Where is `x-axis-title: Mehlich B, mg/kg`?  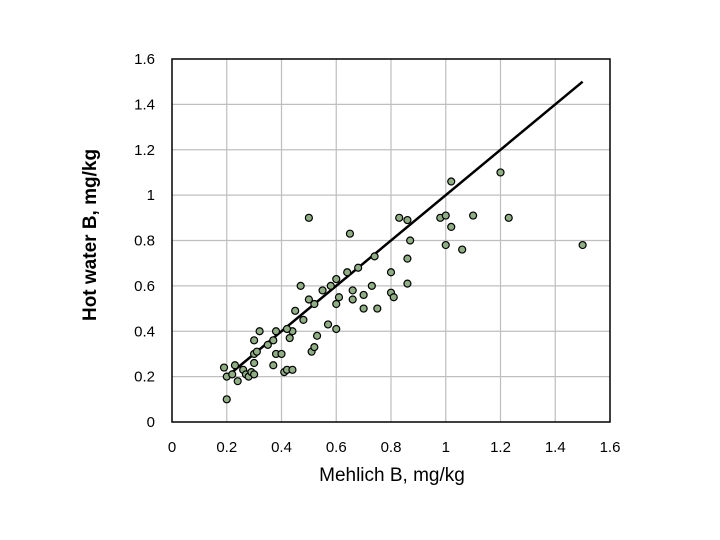 x-axis-title: Mehlich B, mg/kg is located at coordinates (392, 475).